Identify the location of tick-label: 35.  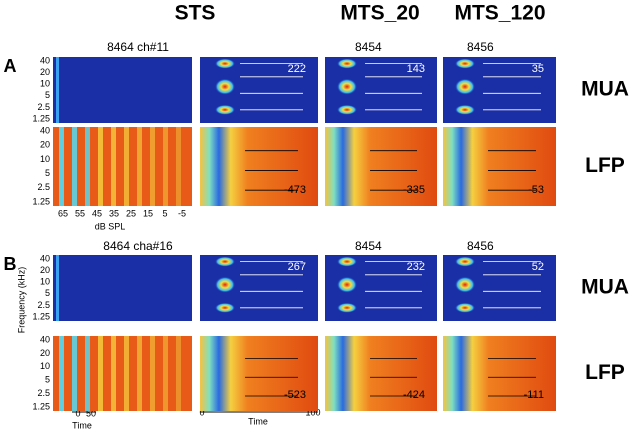
(114, 213).